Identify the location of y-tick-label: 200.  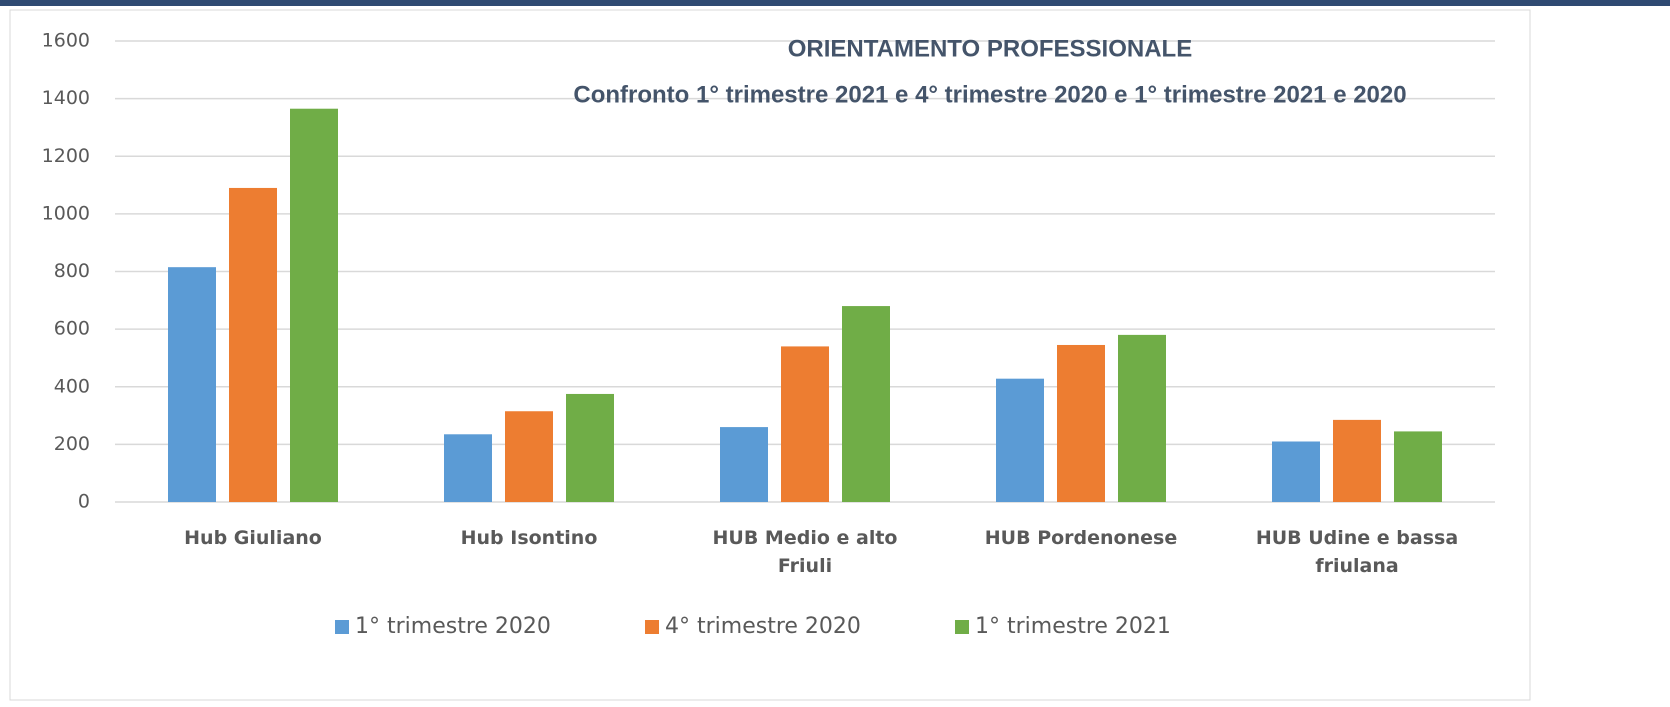
(72, 444).